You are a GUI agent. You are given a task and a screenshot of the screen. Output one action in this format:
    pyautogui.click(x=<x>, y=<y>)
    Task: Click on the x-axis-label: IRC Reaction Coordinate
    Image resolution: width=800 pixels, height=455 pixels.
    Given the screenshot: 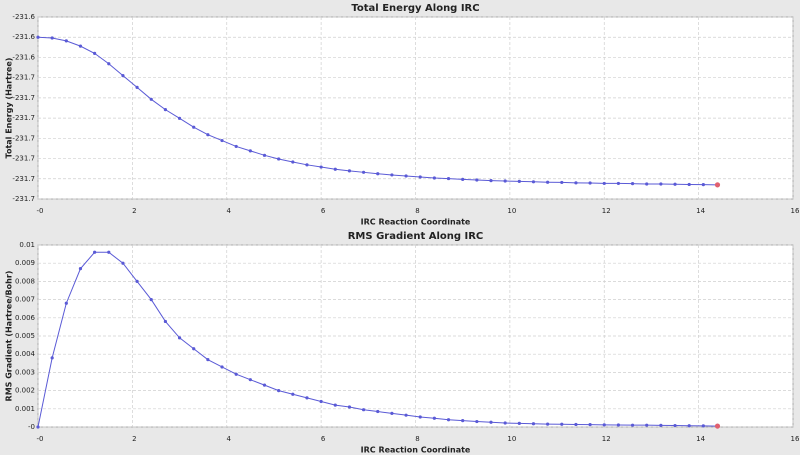 What is the action you would take?
    pyautogui.click(x=416, y=450)
    